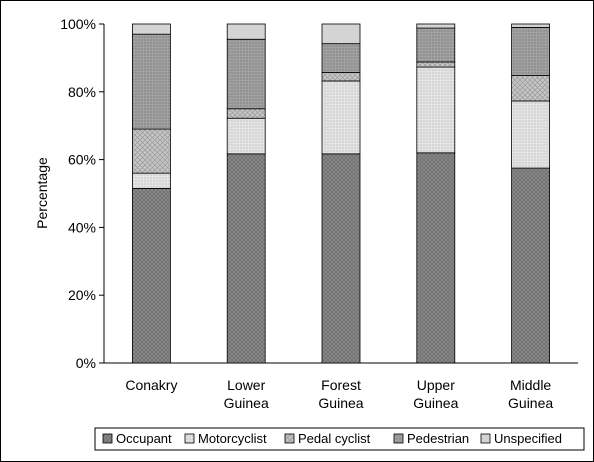 This screenshot has height=462, width=594. I want to click on legend-label: Motorcyclist, so click(232, 438).